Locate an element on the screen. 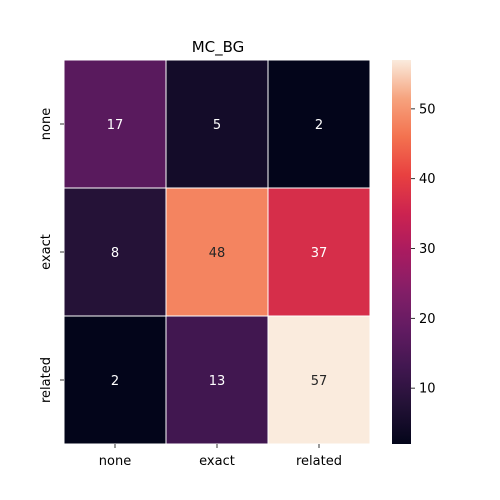  cell-value-label: 13 is located at coordinates (217, 381).